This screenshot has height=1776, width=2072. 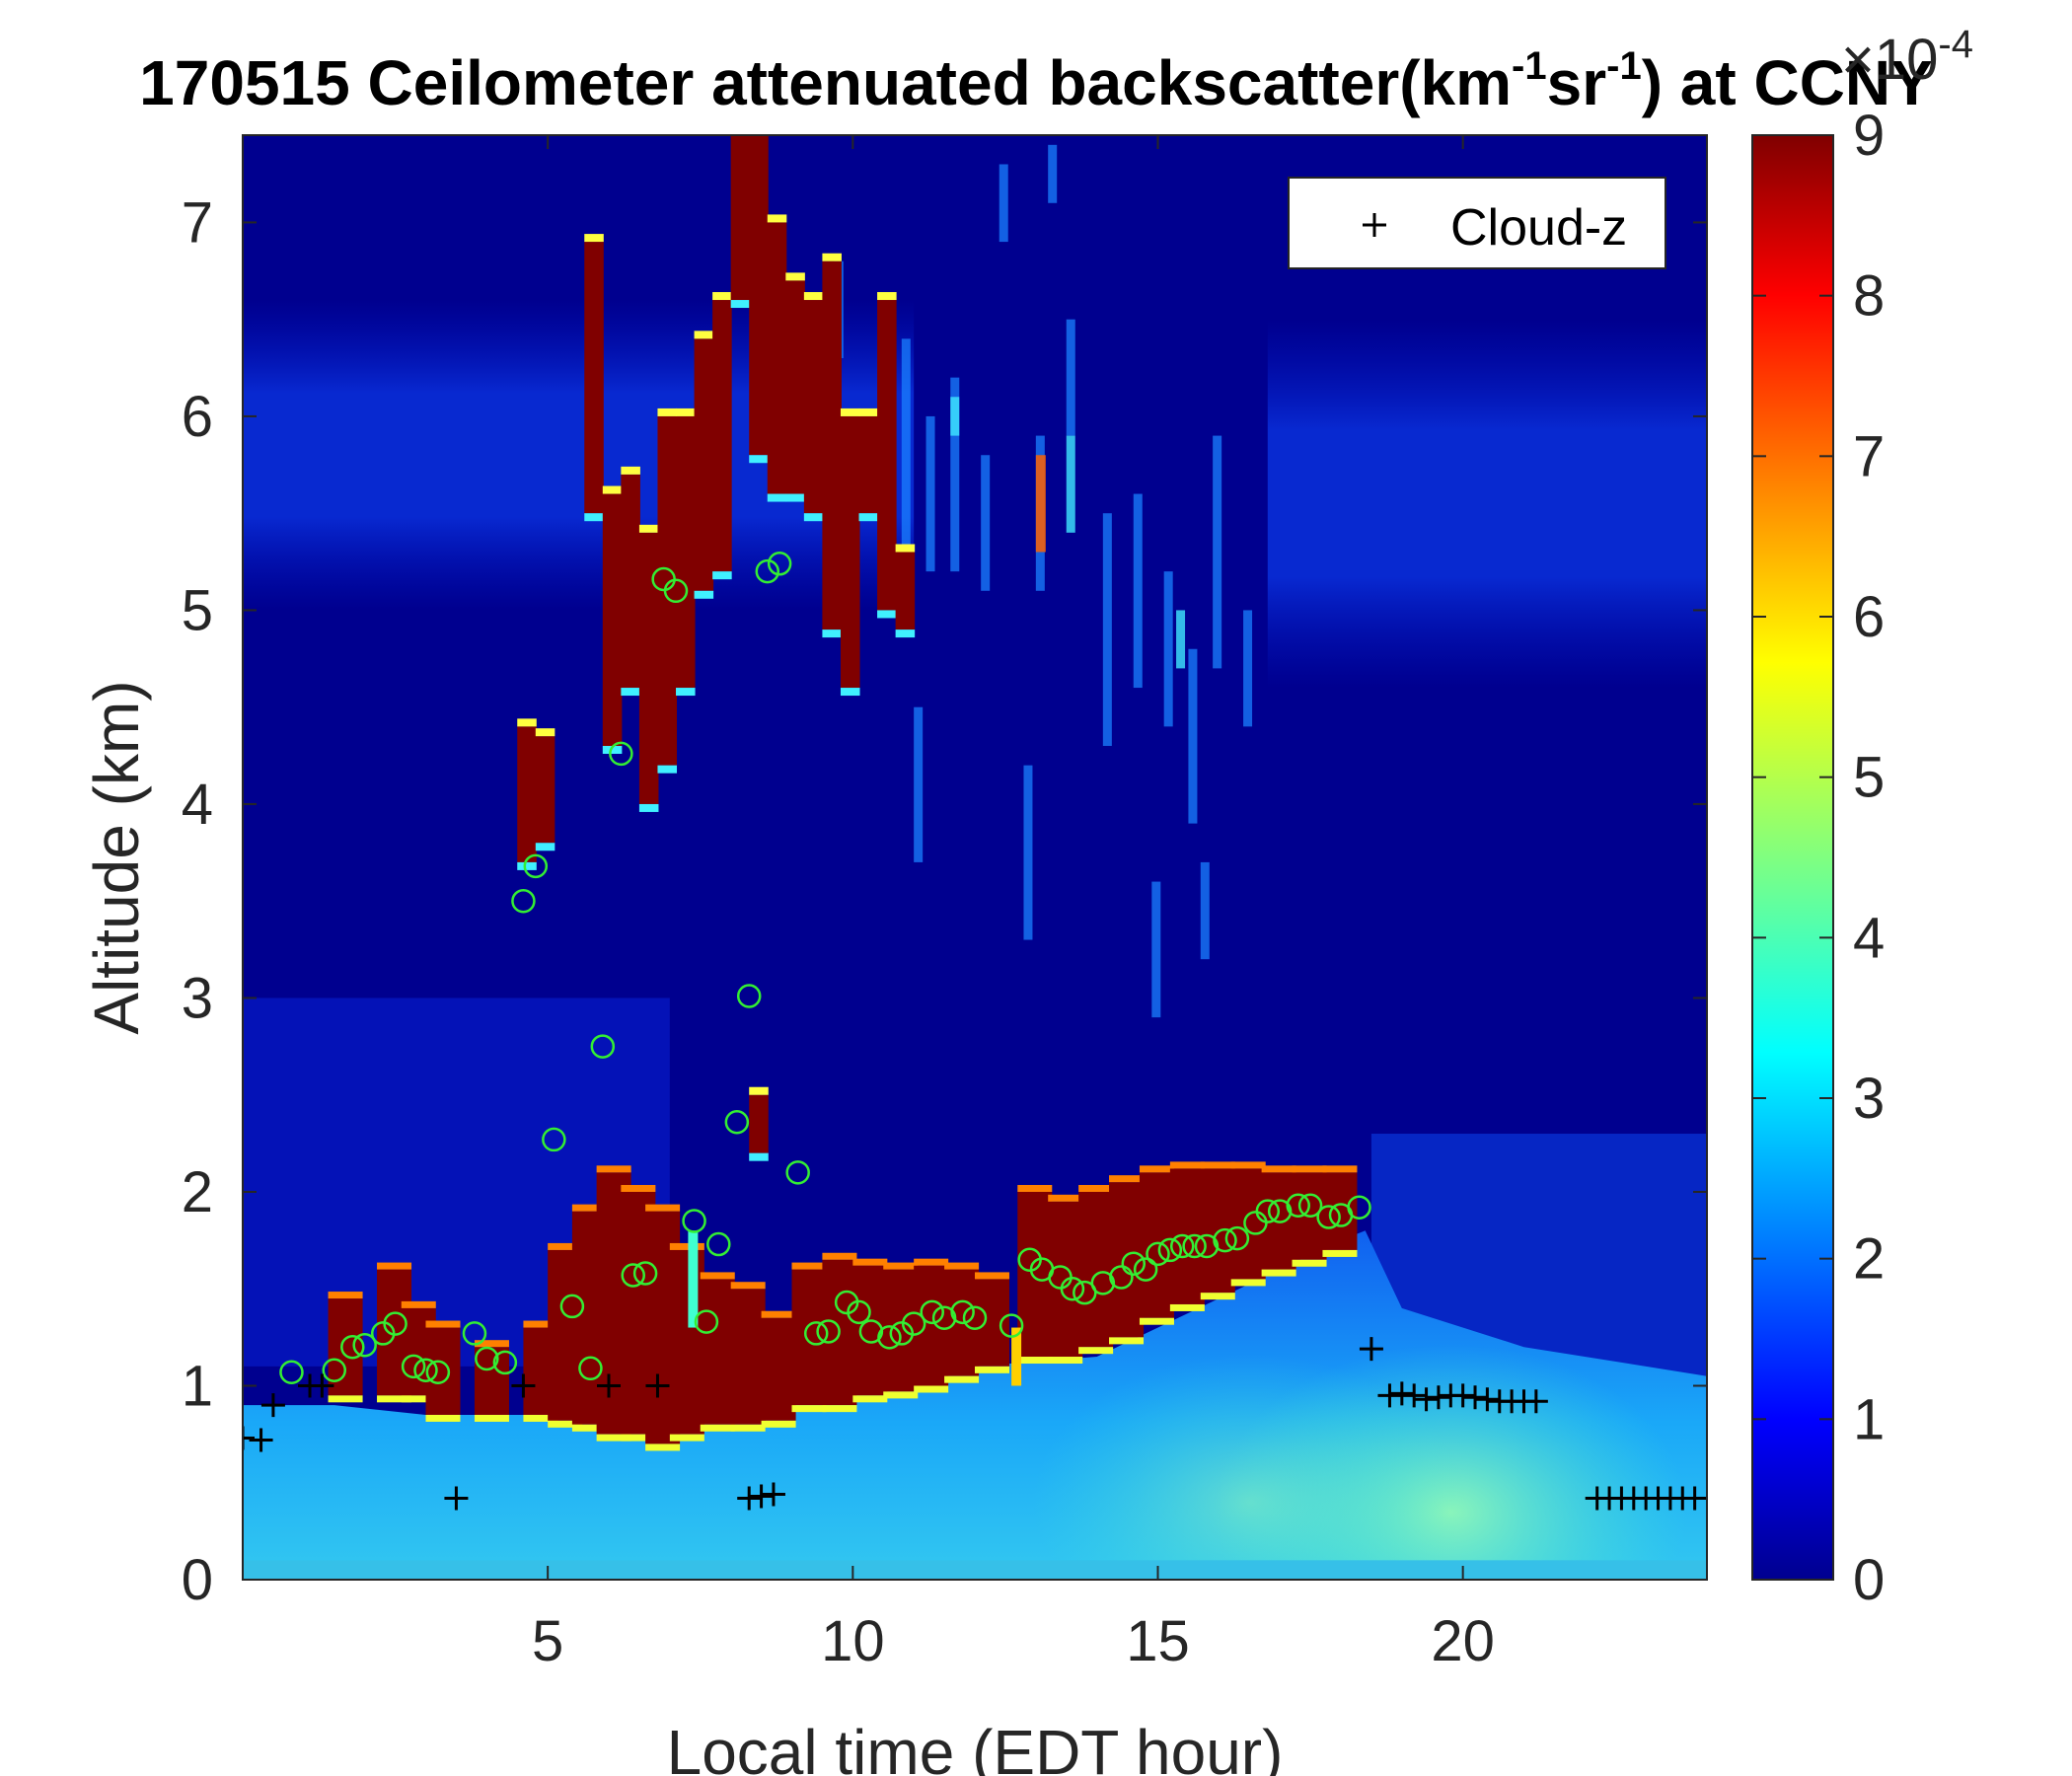 I want to click on x-tick-label: 10, so click(x=853, y=1641).